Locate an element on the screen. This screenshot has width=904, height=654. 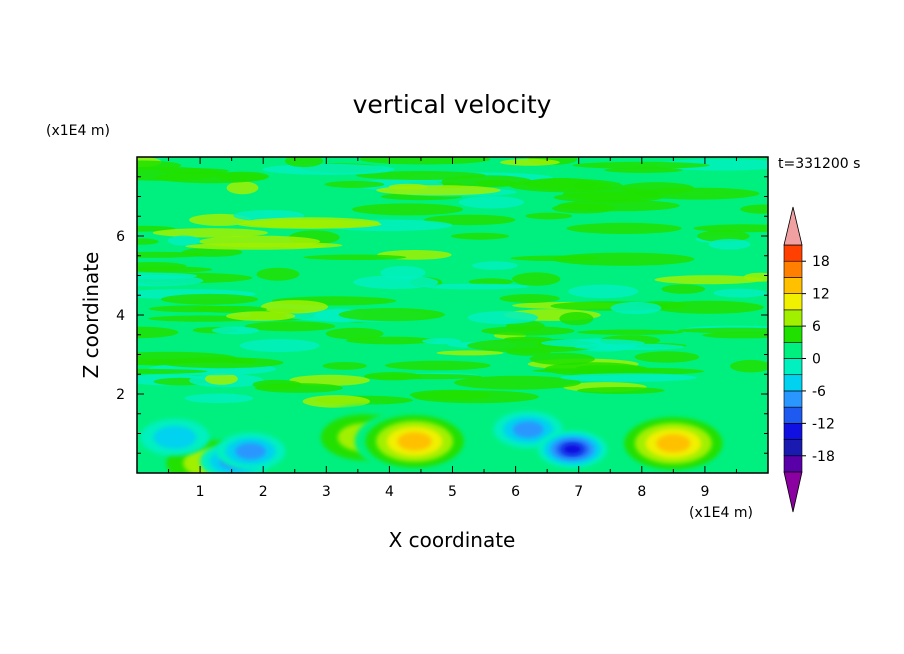
colorbar-tick-label: 12 is located at coordinates (821, 295).